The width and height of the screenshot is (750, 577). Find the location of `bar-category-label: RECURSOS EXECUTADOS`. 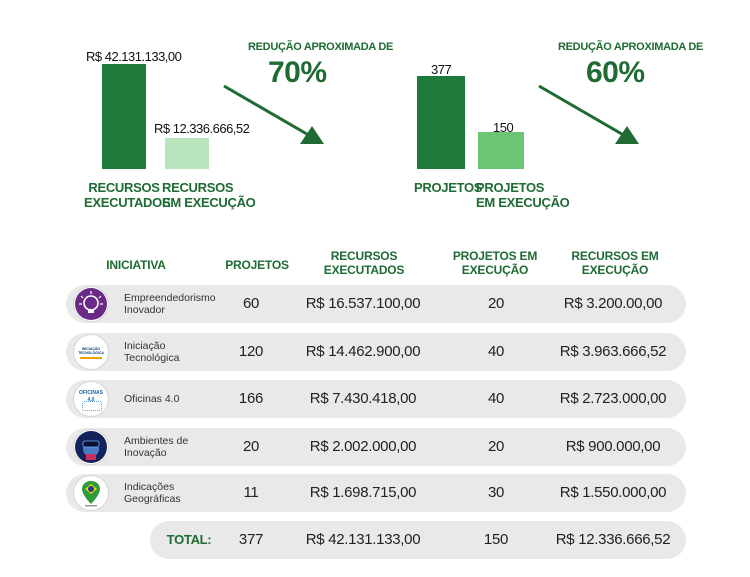

bar-category-label: RECURSOS EXECUTADOS is located at coordinates (127, 195).